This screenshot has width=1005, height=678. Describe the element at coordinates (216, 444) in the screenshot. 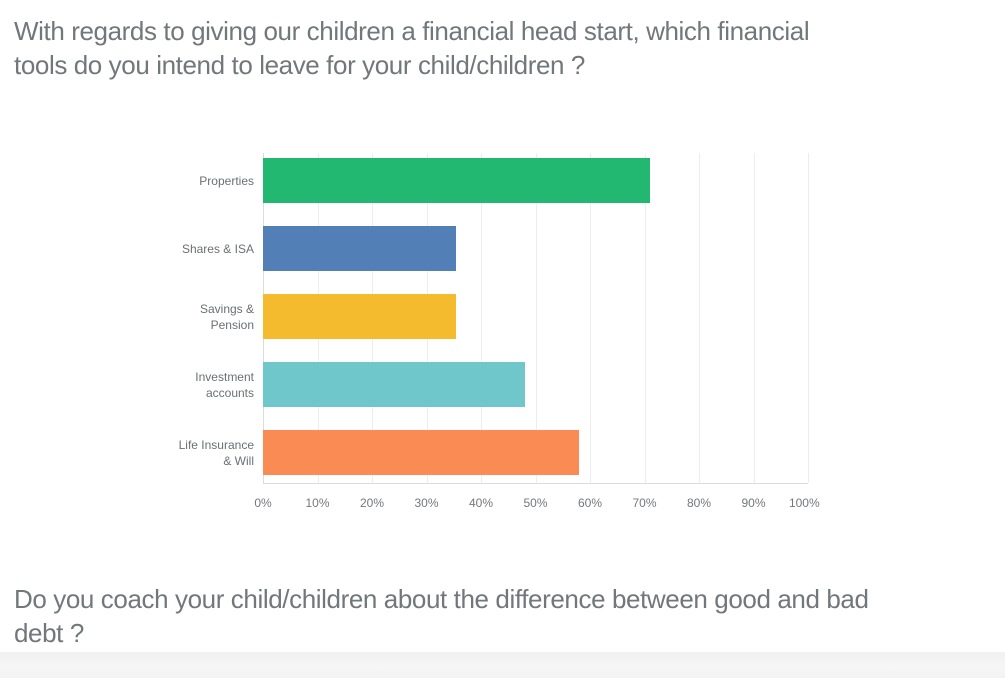

I see `category-label-line: Life Insurance` at that location.